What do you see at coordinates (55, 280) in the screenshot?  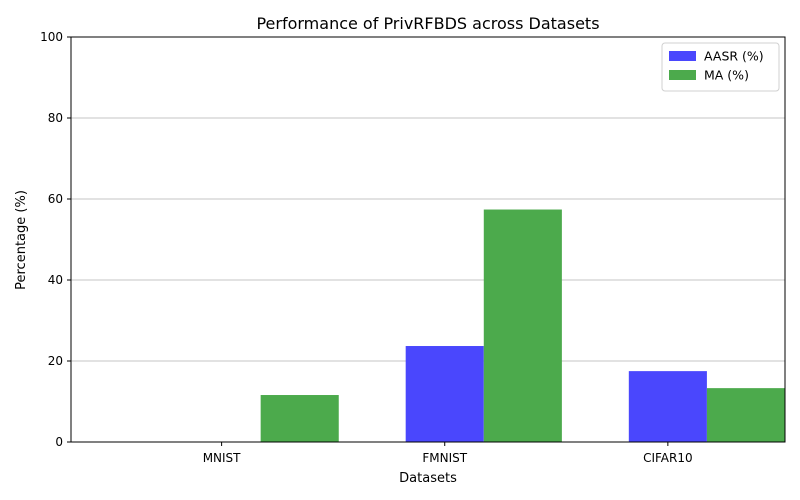 I see `y-tick-label: 40` at bounding box center [55, 280].